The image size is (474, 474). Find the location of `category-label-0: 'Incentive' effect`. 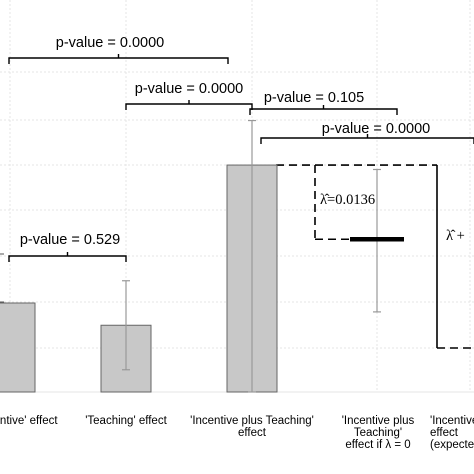

category-label-0: 'Incentive' effect is located at coordinates (29, 421).